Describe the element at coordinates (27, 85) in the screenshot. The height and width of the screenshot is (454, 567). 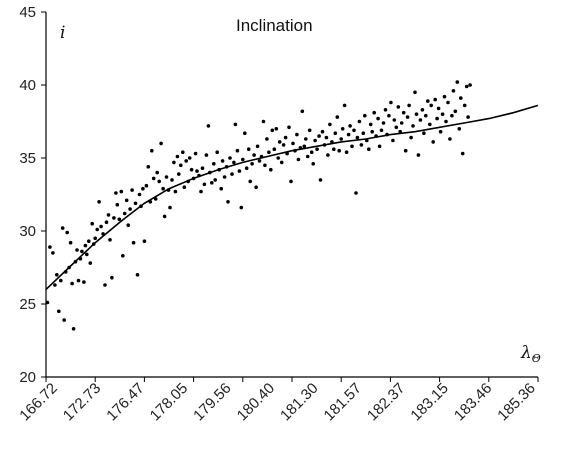
I see `y-tick-label: 40` at that location.